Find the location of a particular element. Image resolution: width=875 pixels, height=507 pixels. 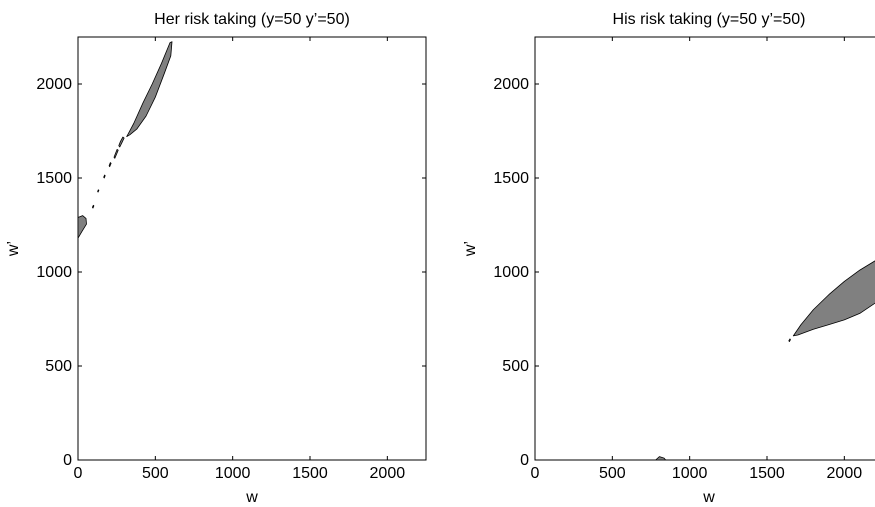

region-band is located at coordinates (833, 298).